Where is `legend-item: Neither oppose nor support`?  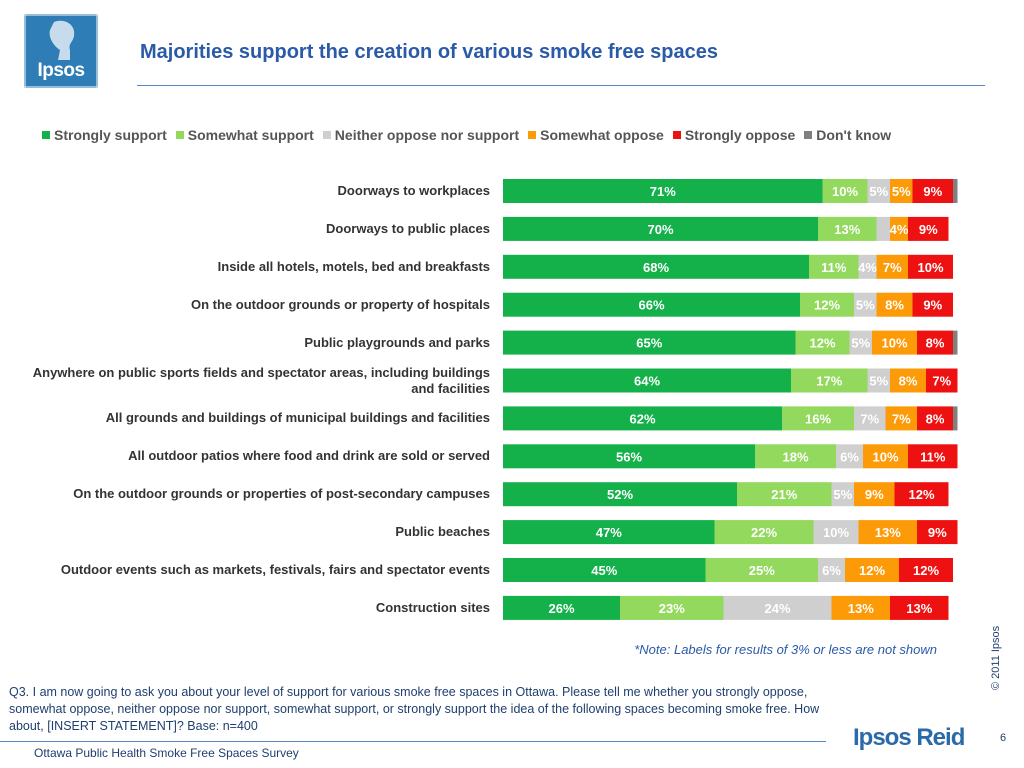
legend-item: Neither oppose nor support is located at coordinates (421, 135).